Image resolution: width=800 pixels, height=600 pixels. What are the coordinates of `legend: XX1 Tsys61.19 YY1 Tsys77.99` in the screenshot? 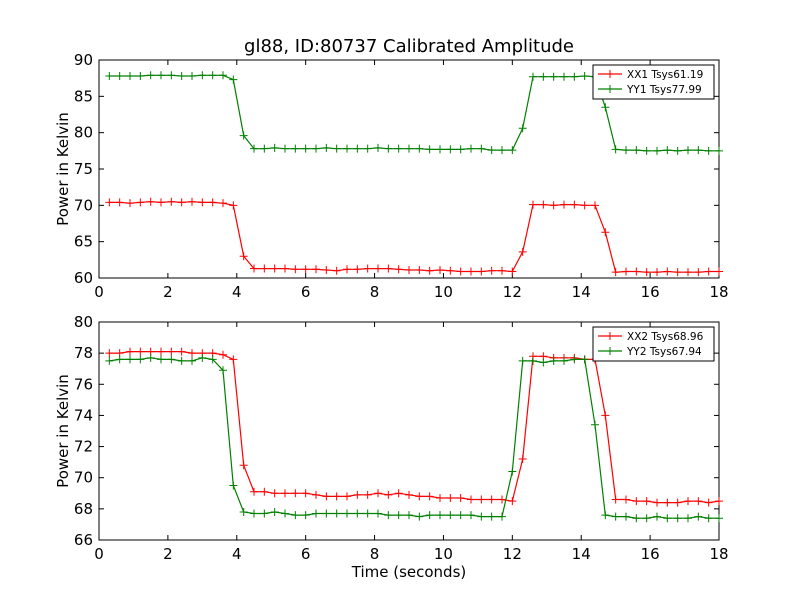 It's located at (653, 82).